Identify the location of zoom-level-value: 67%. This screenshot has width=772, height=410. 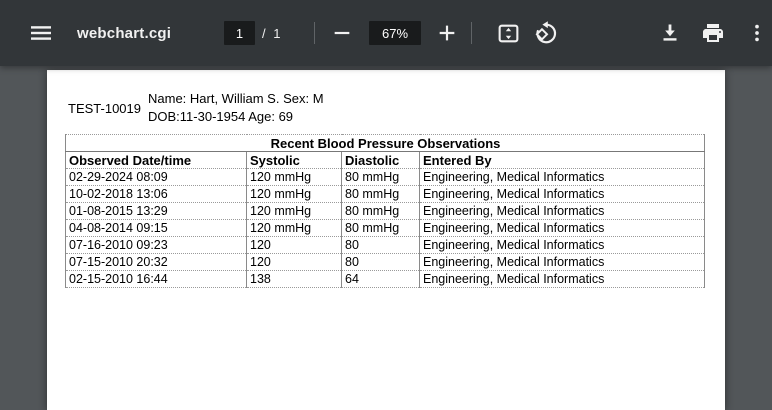
(395, 33).